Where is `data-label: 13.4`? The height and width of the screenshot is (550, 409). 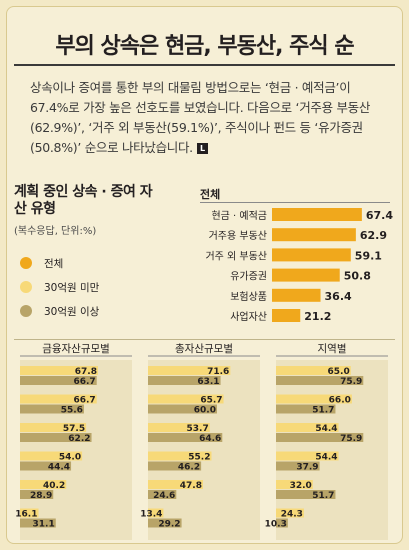
data-label: 13.4 is located at coordinates (151, 515).